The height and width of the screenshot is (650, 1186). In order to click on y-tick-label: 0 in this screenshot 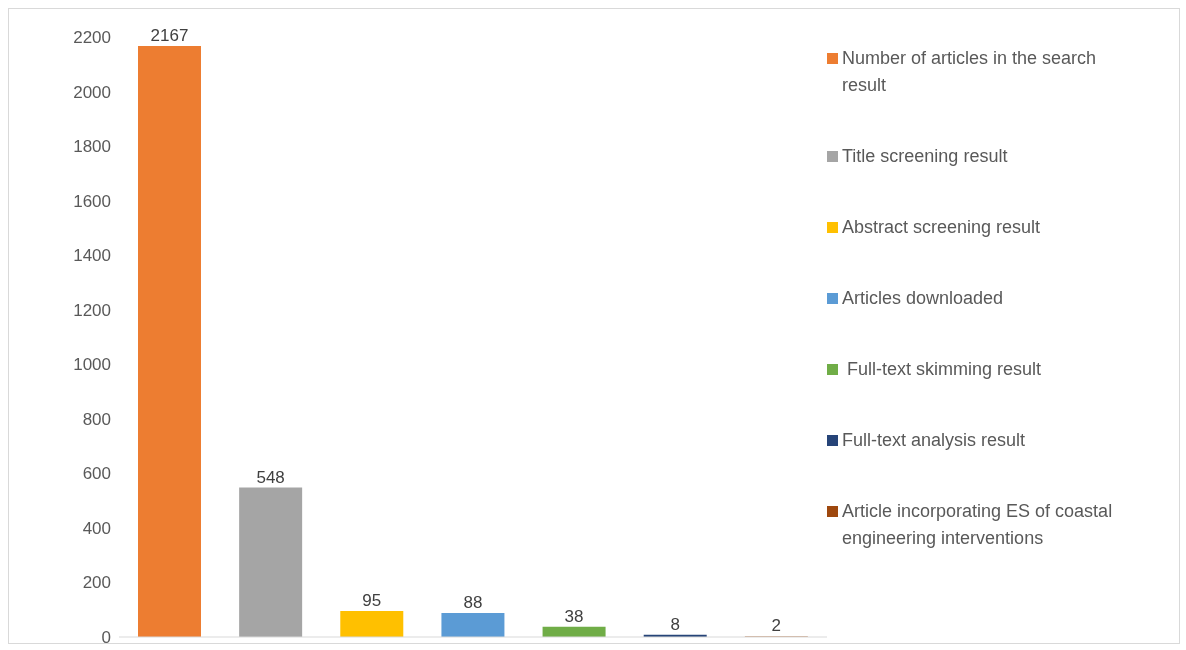, I will do `click(106, 638)`.